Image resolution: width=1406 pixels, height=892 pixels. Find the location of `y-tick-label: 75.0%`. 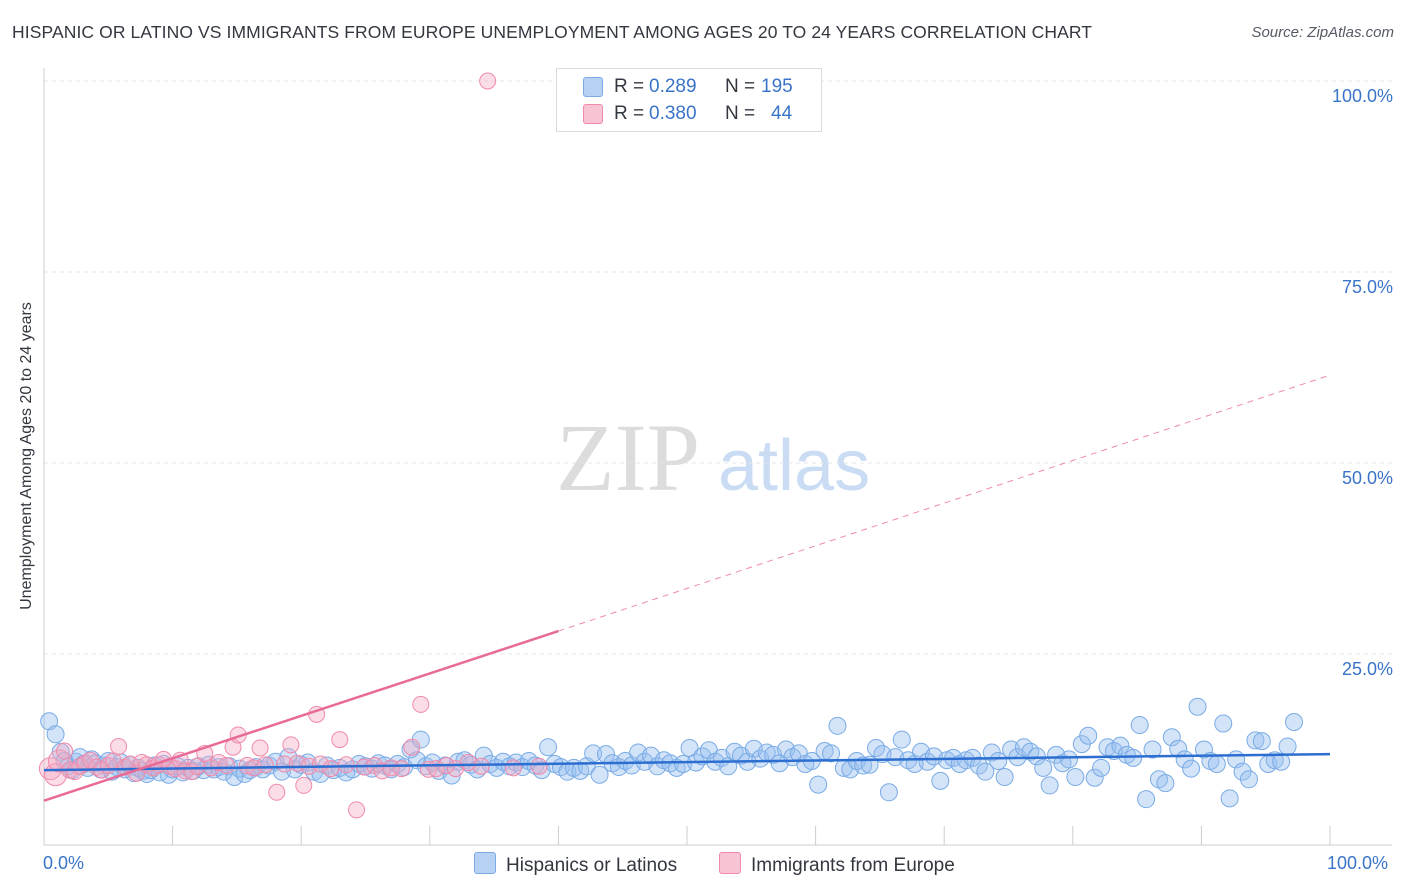

y-tick-label: 75.0% is located at coordinates (1367, 287).